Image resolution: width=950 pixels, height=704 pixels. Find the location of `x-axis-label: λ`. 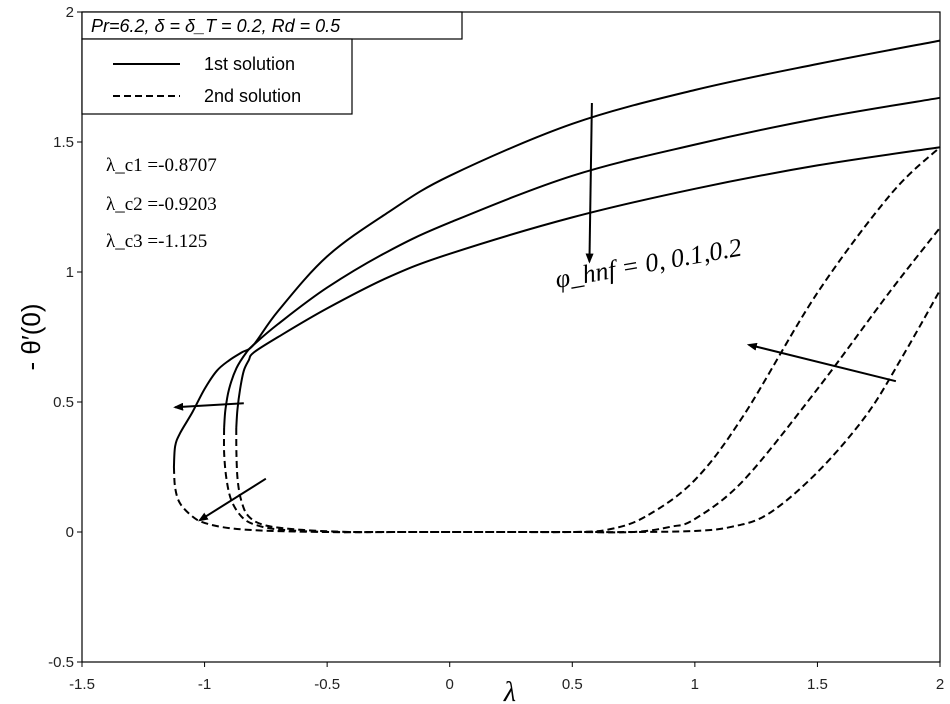

x-axis-label: λ is located at coordinates (509, 690).